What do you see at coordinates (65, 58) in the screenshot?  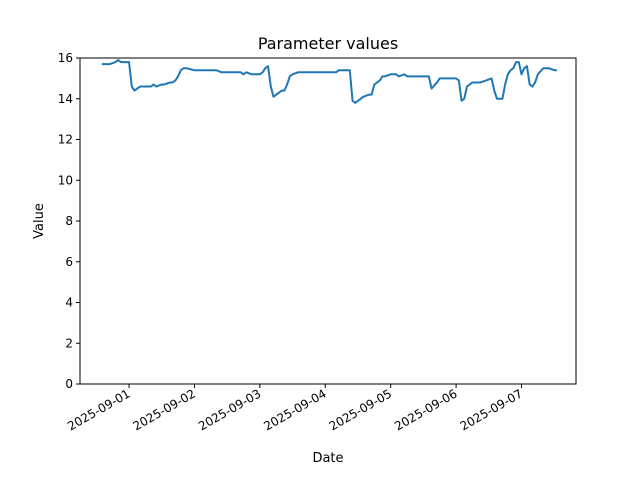 I see `y-tick-label: 16` at bounding box center [65, 58].